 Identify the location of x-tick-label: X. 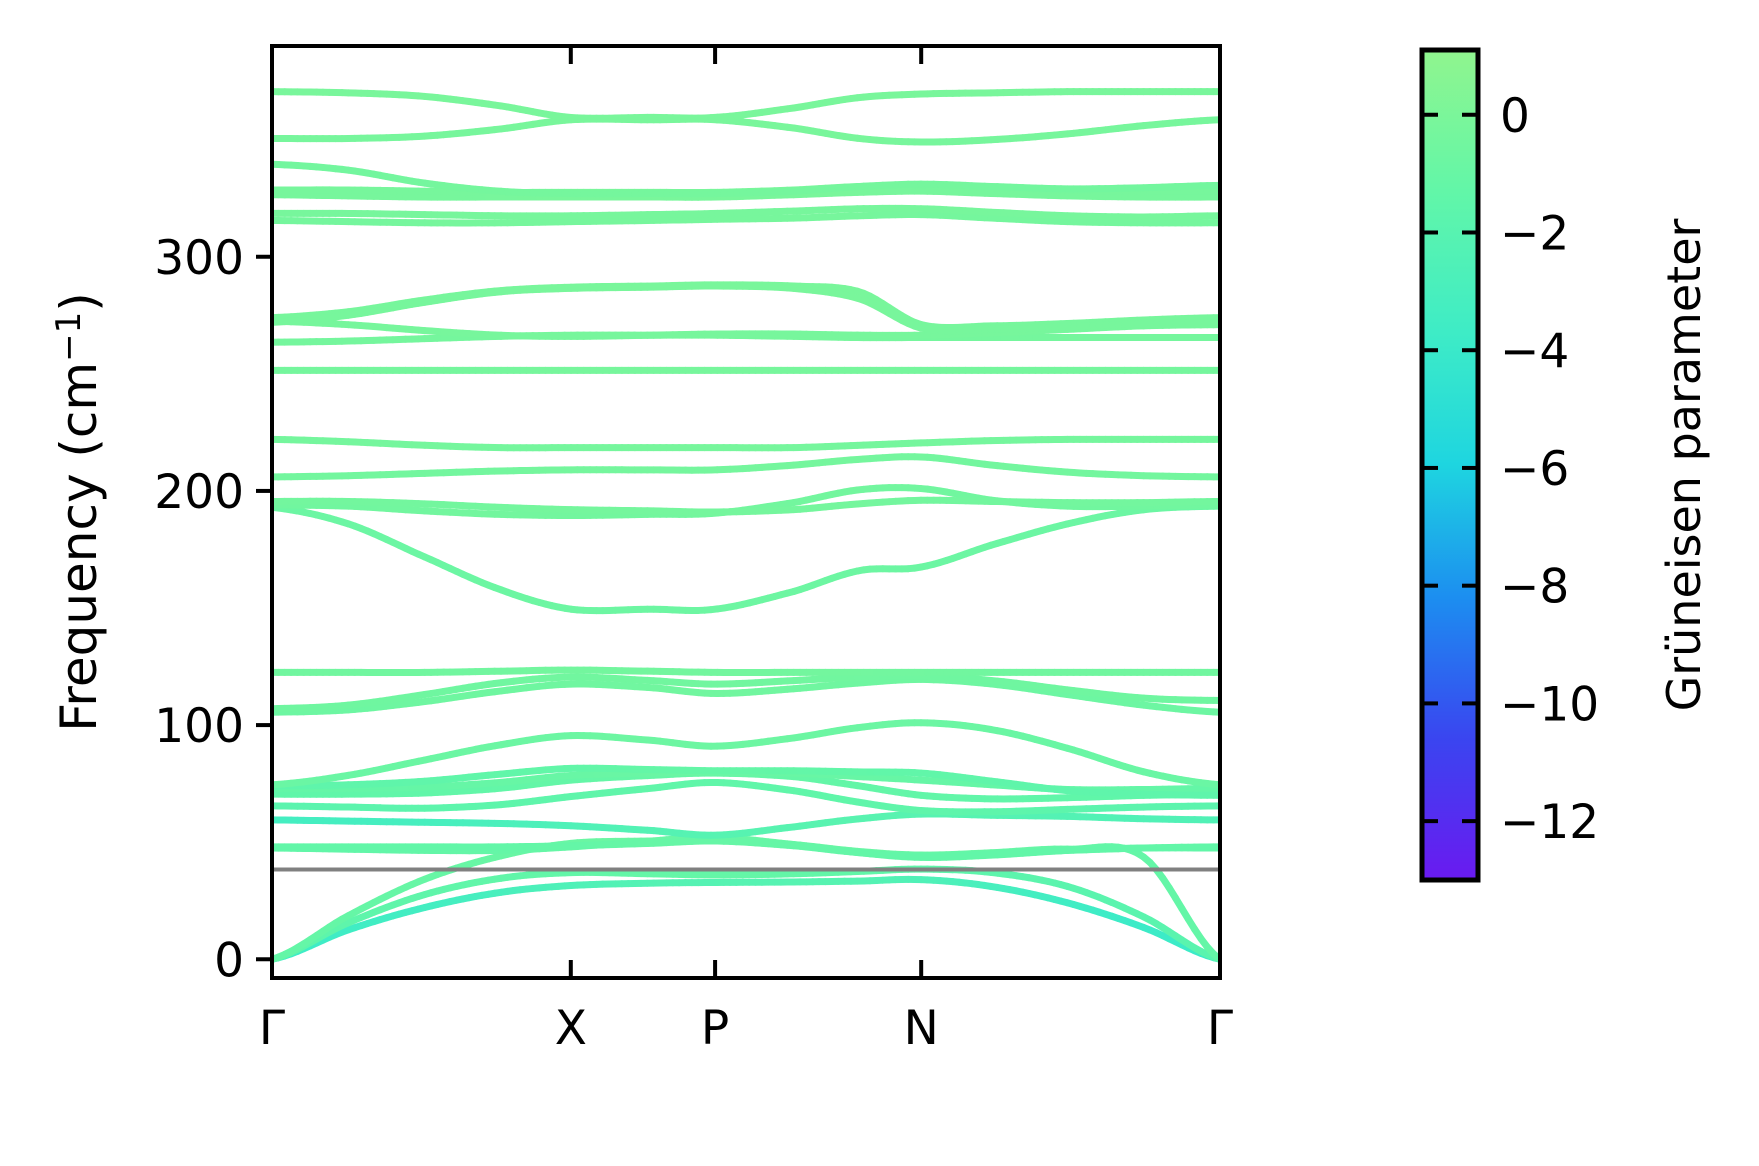
(571, 1028).